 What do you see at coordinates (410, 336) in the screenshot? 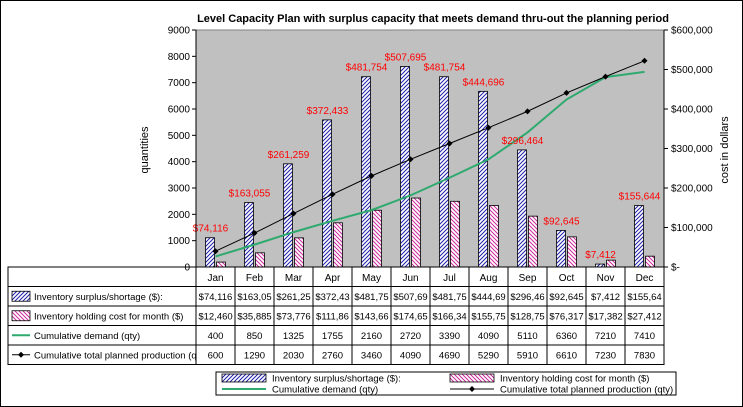
I see `table-cell: 2720` at bounding box center [410, 336].